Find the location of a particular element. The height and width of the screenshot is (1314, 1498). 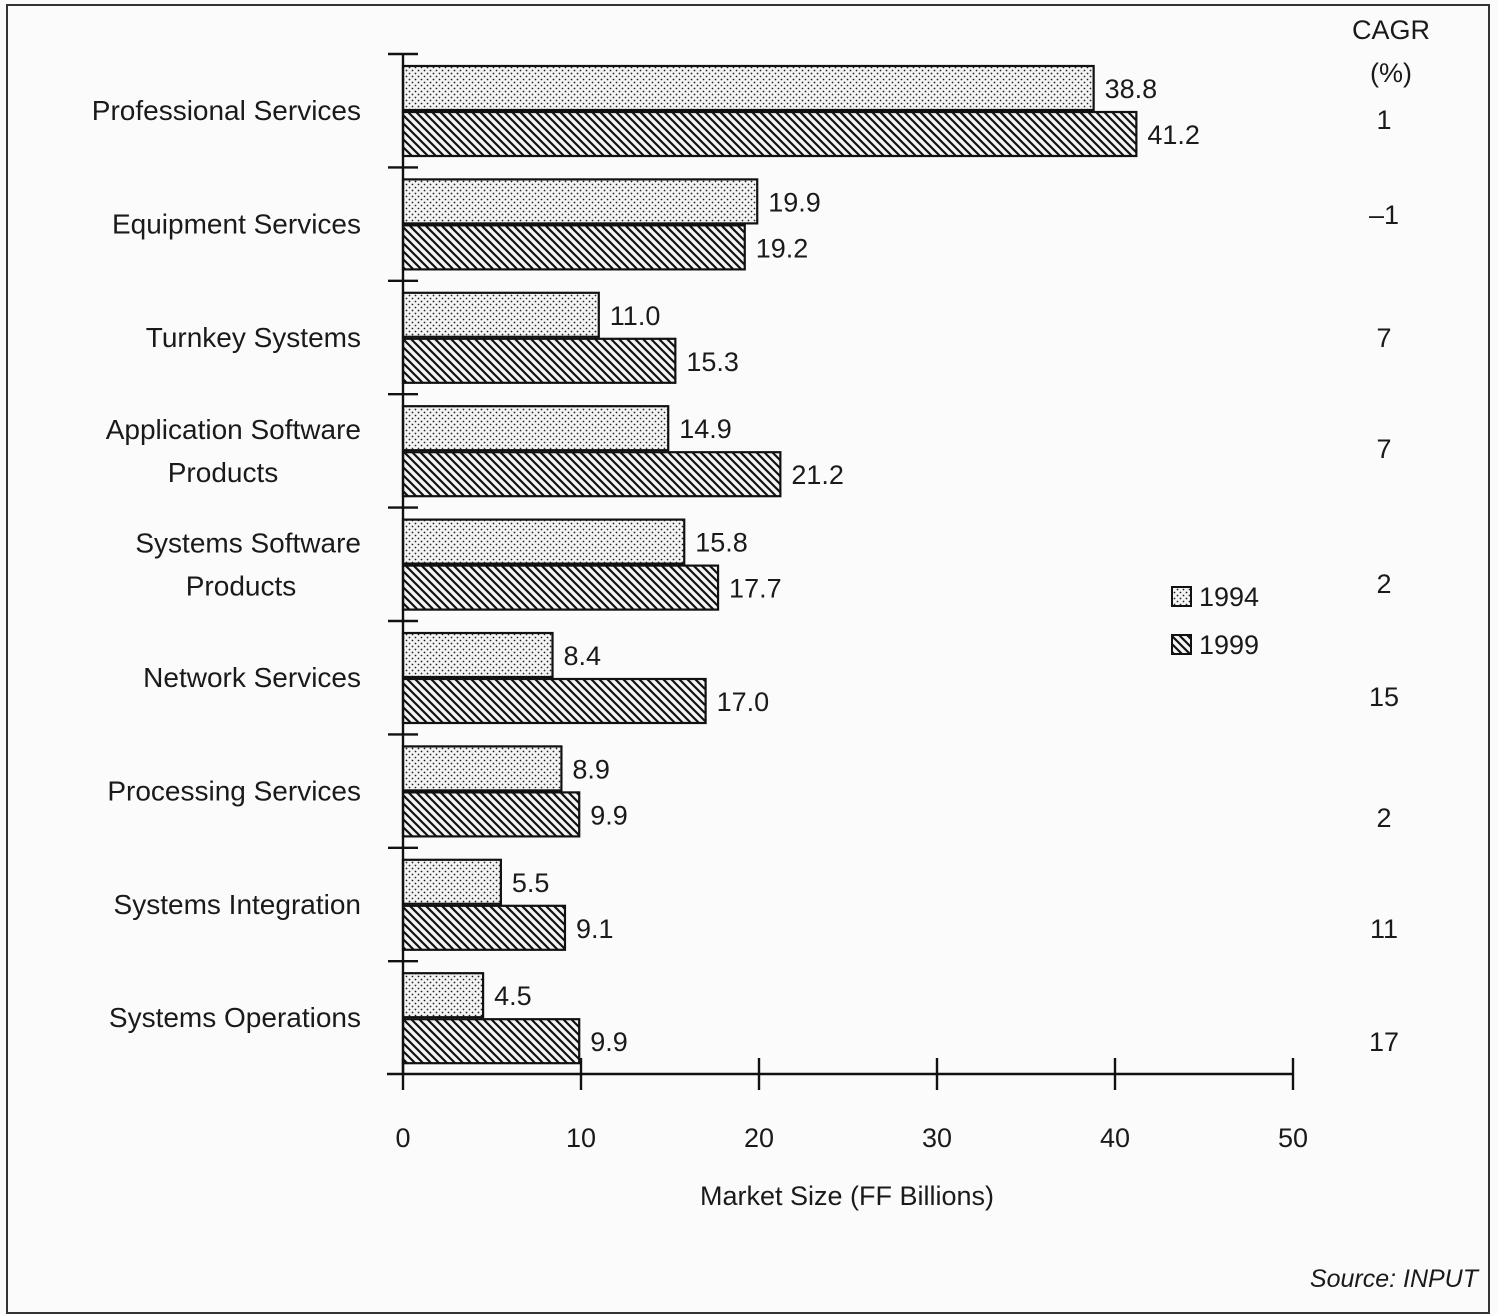

bar-value-label: 21.2 is located at coordinates (817, 475).